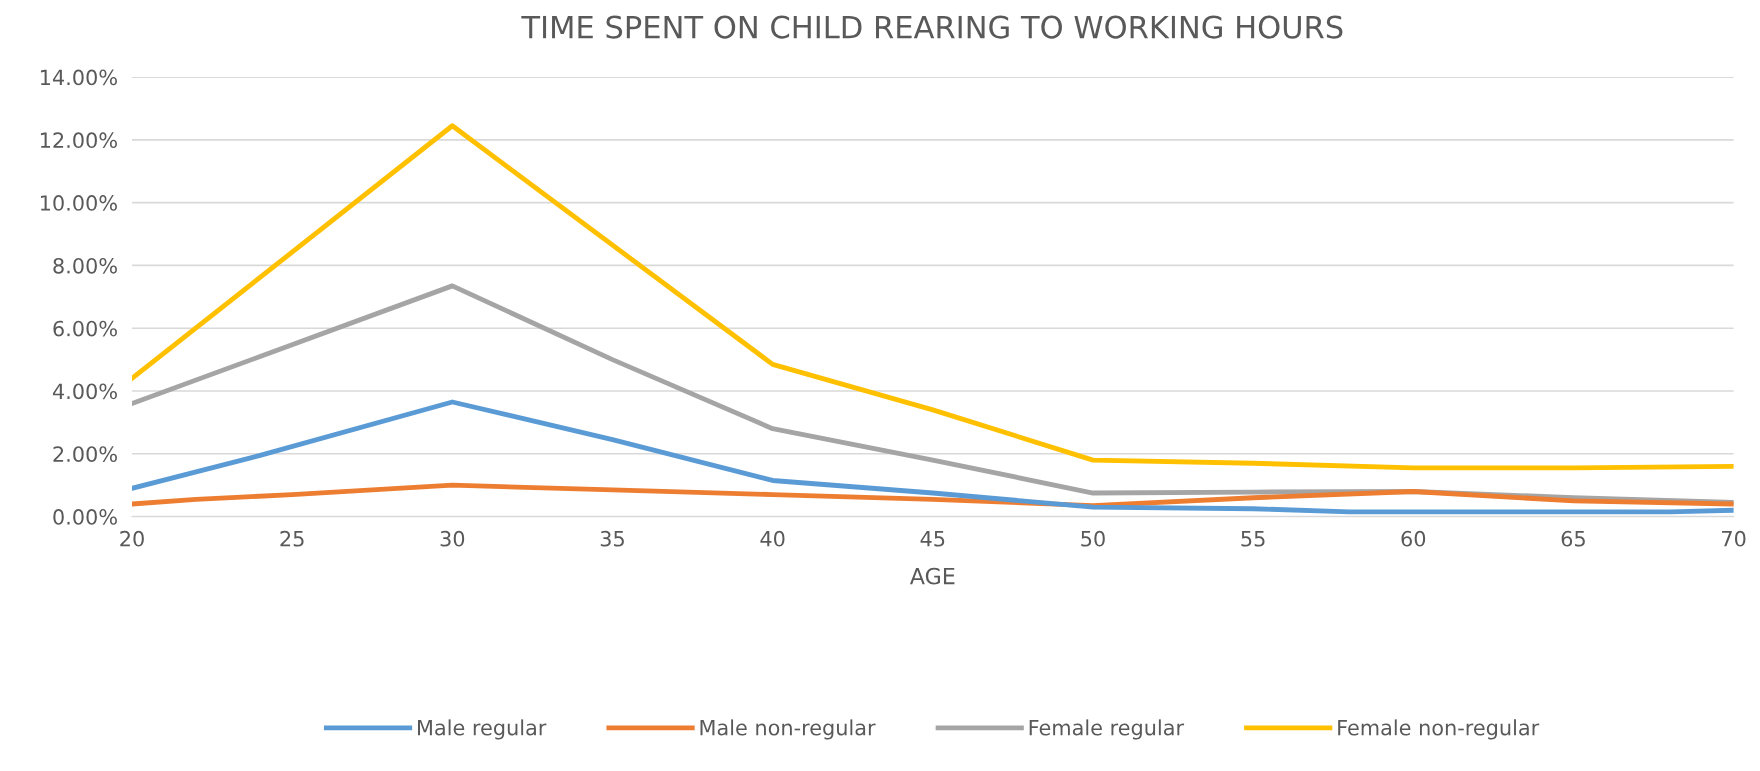  Describe the element at coordinates (1107, 729) in the screenshot. I see `legend-label: Female regular` at that location.